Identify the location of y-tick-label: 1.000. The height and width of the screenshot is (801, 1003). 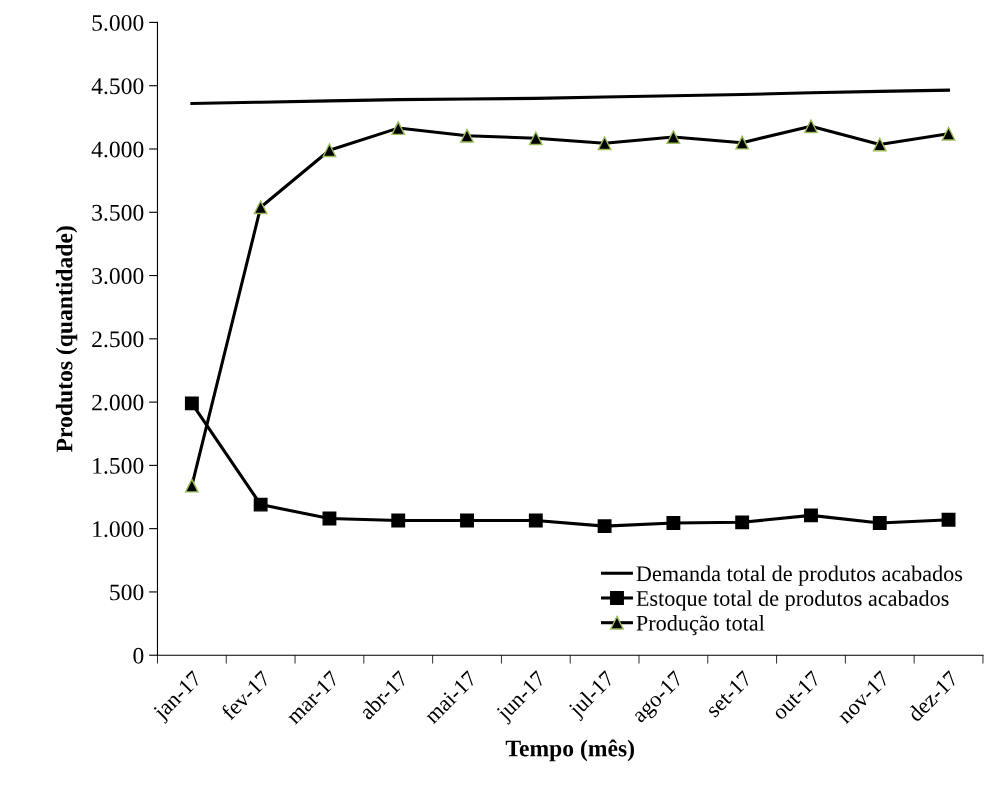
(118, 529).